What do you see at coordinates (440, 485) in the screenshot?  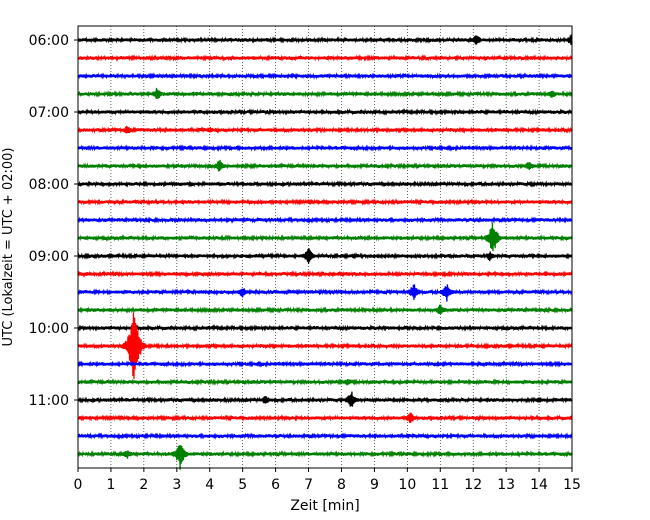 I see `x-tick-label: 11` at bounding box center [440, 485].